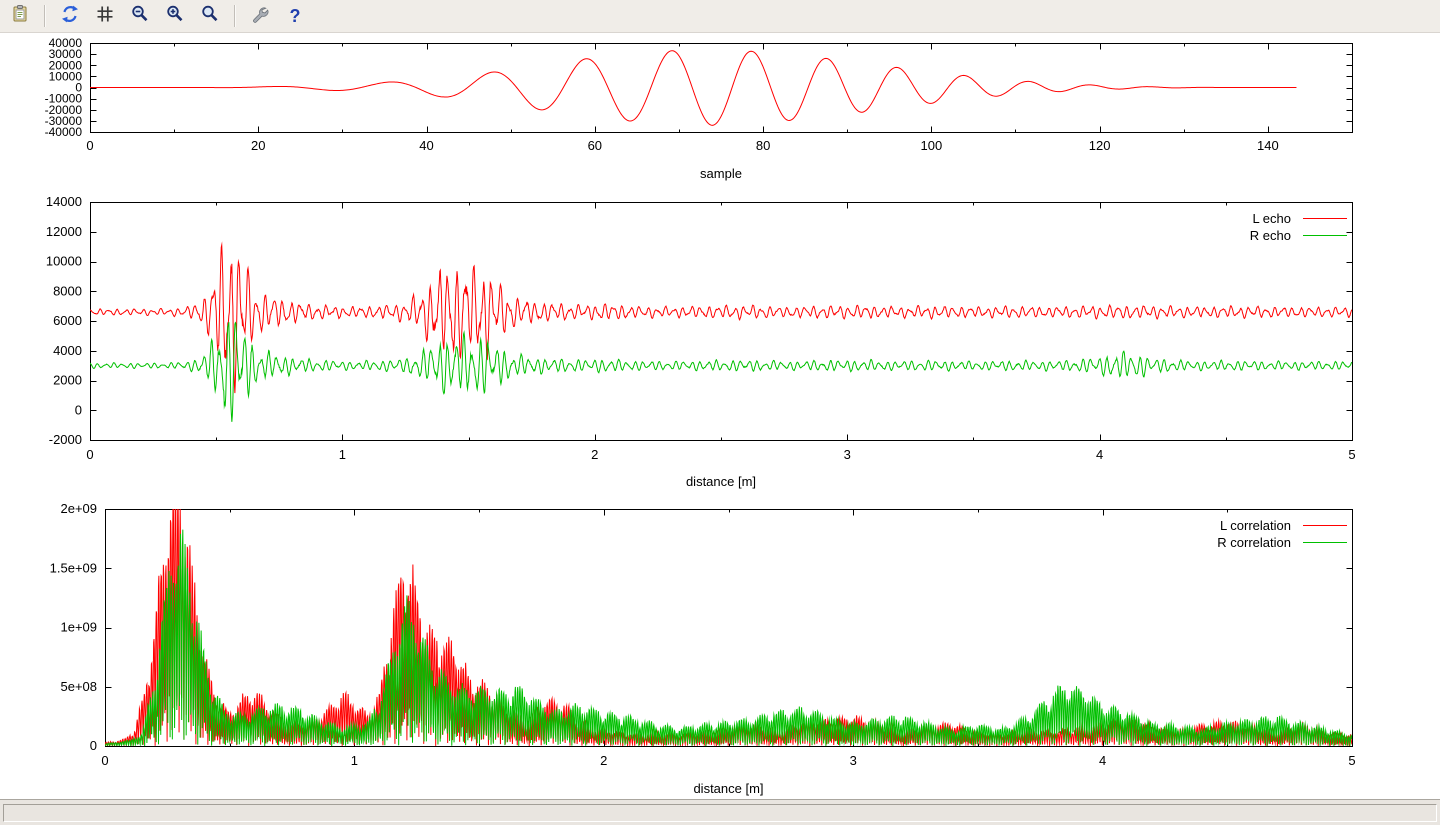  I want to click on question-mark-icon: ?, so click(295, 16).